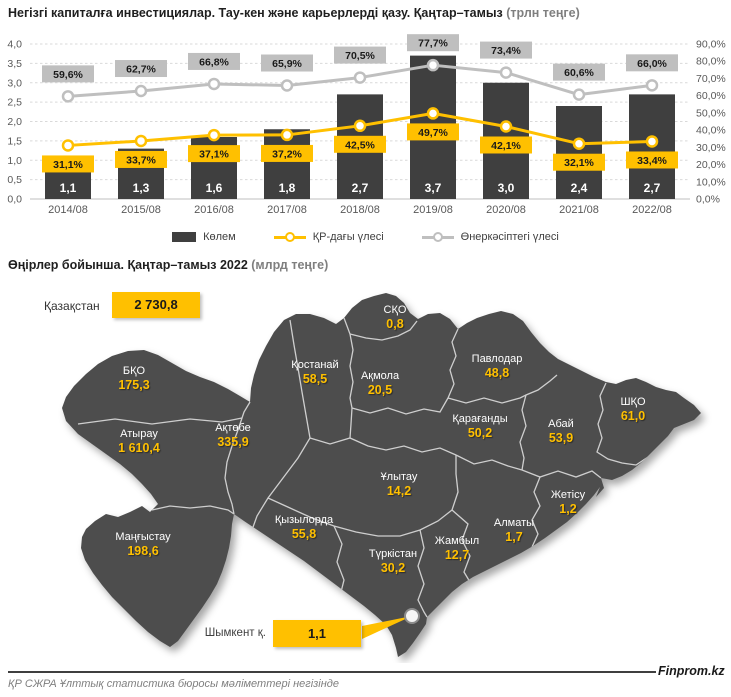 The image size is (731, 697). What do you see at coordinates (387, 627) in the screenshot?
I see `callout-wedge` at bounding box center [387, 627].